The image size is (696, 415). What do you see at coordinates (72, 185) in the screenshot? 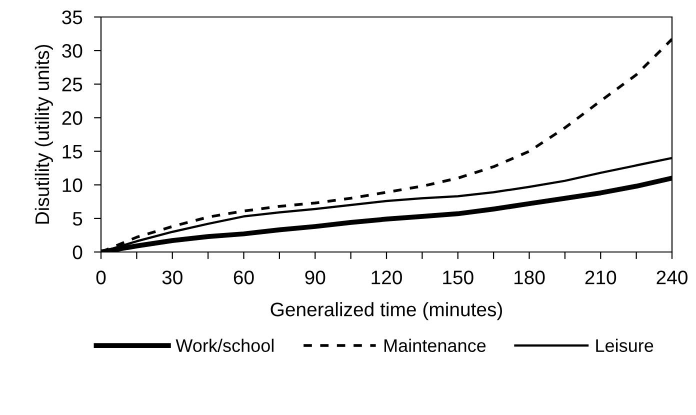
I see `y-tick-label: 10` at bounding box center [72, 185].